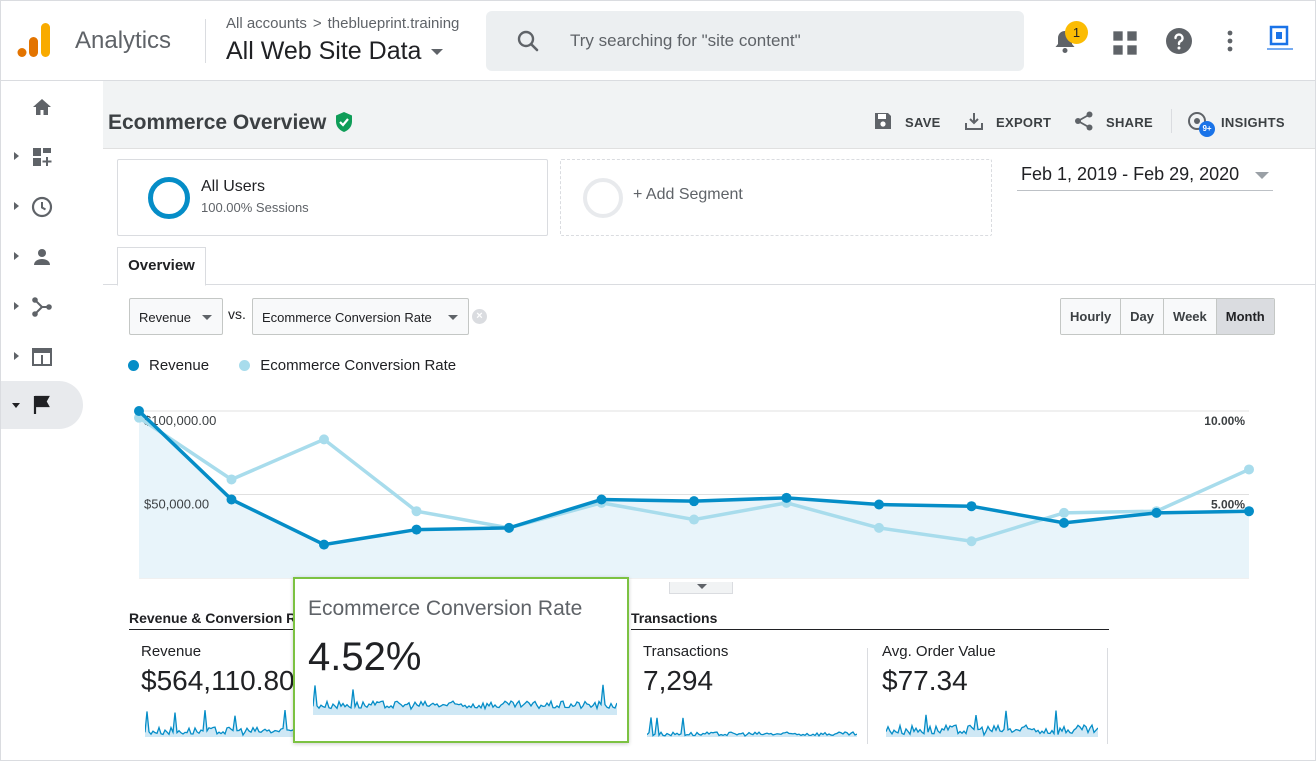 The width and height of the screenshot is (1316, 761). What do you see at coordinates (237, 314) in the screenshot?
I see `vs-label: vs.` at bounding box center [237, 314].